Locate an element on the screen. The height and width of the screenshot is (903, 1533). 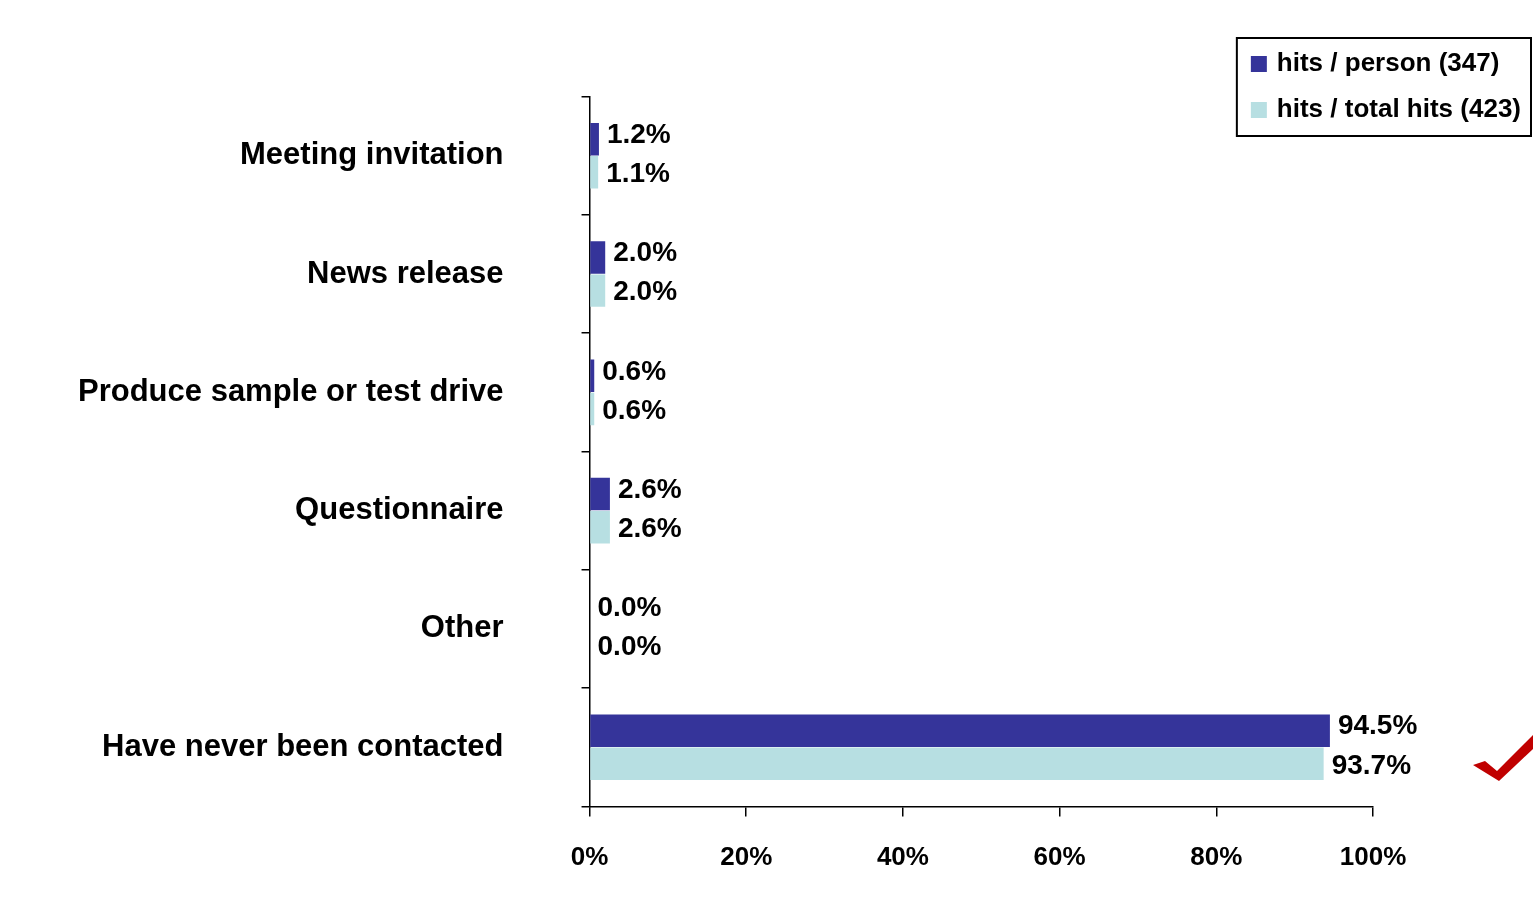
x-tick-label: 80% is located at coordinates (1216, 856).